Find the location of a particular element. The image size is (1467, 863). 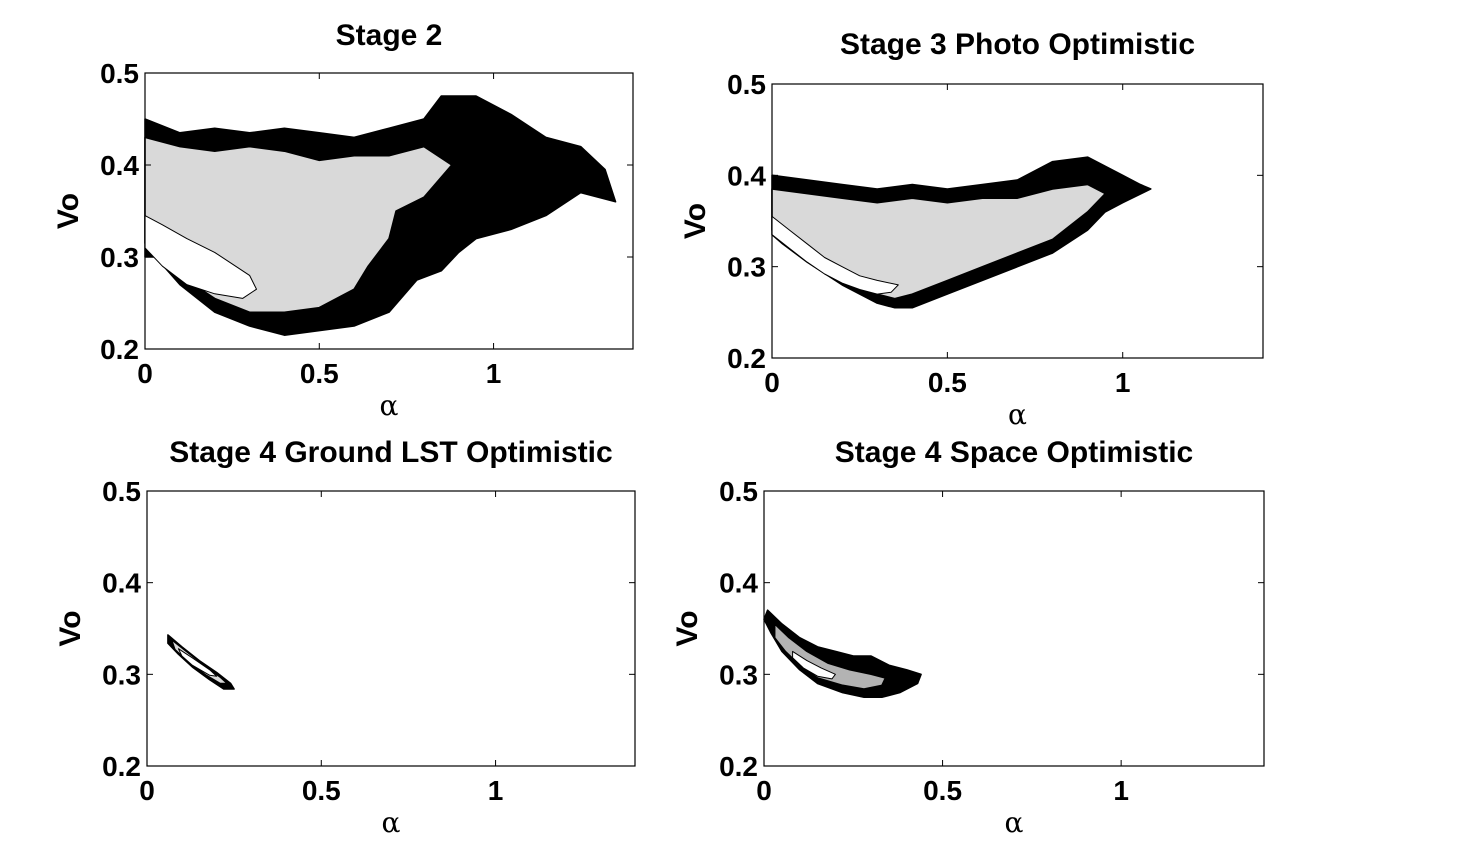

chart-title: Stage 3 Photo Optimistic is located at coordinates (1017, 44).